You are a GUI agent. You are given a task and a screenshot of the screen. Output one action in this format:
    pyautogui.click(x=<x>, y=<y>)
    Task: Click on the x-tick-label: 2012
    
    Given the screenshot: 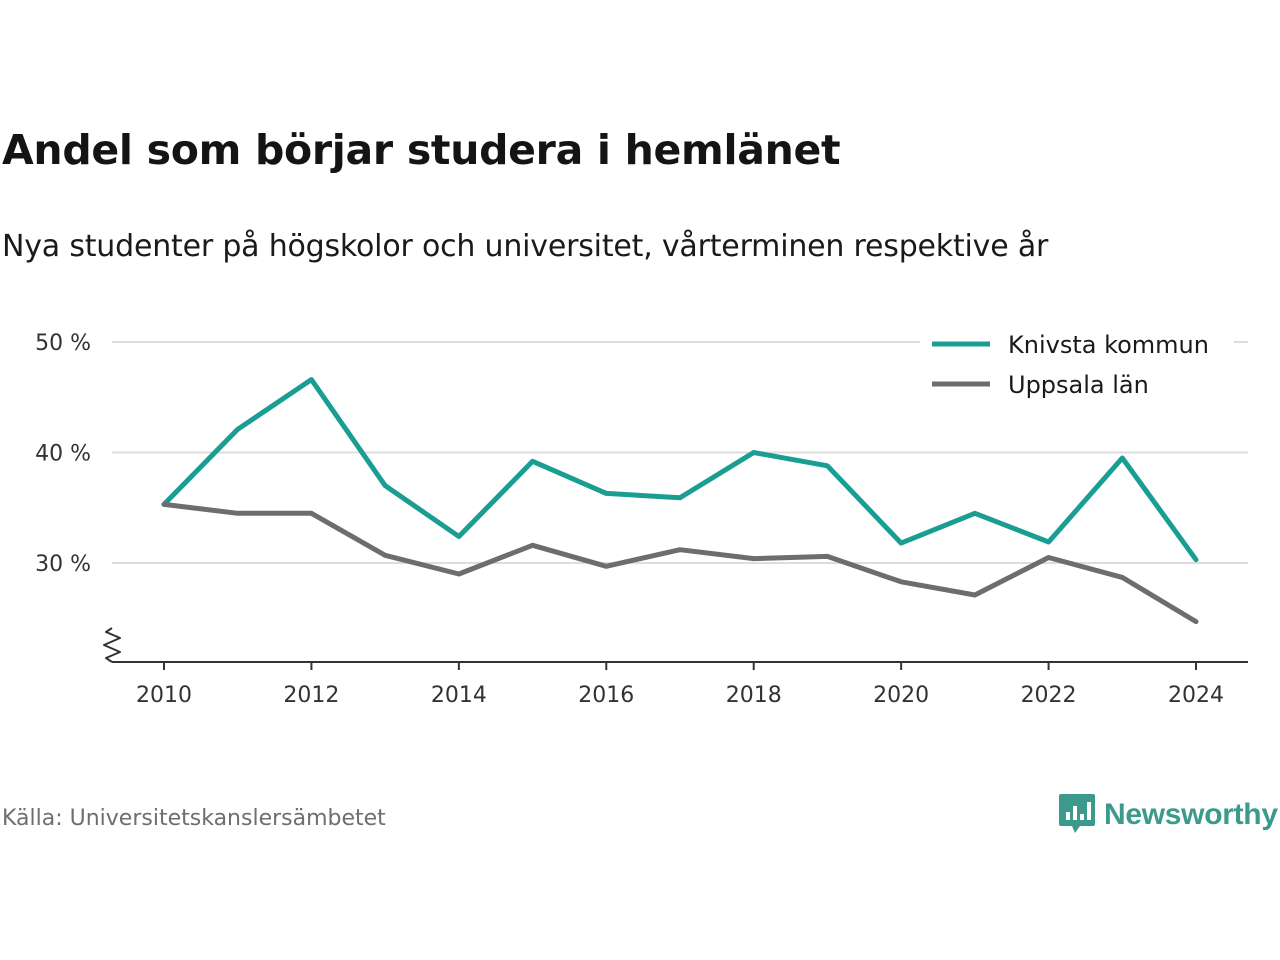 What is the action you would take?
    pyautogui.click(x=311, y=695)
    